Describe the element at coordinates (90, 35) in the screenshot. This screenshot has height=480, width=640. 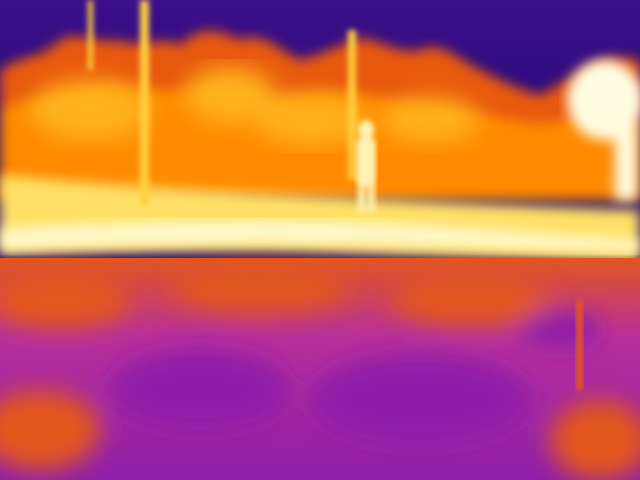
I see `pole-far-left` at that location.